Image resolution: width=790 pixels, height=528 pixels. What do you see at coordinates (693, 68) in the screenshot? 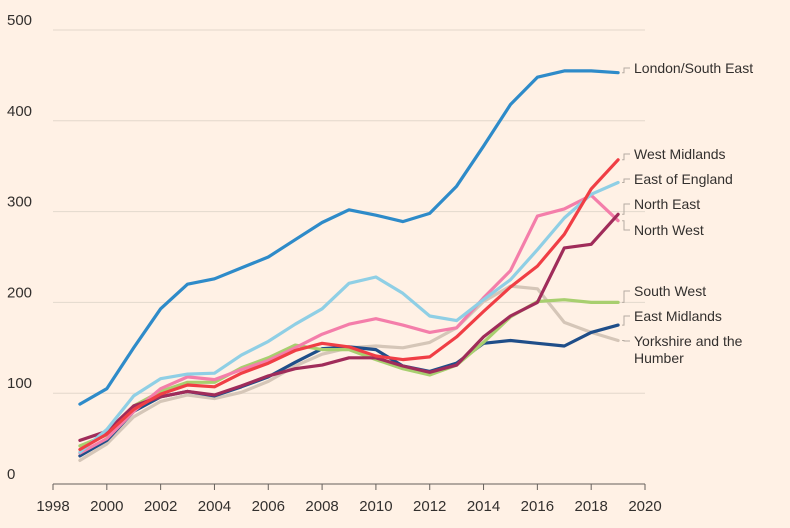
I see `series-label: London/South East` at bounding box center [693, 68].